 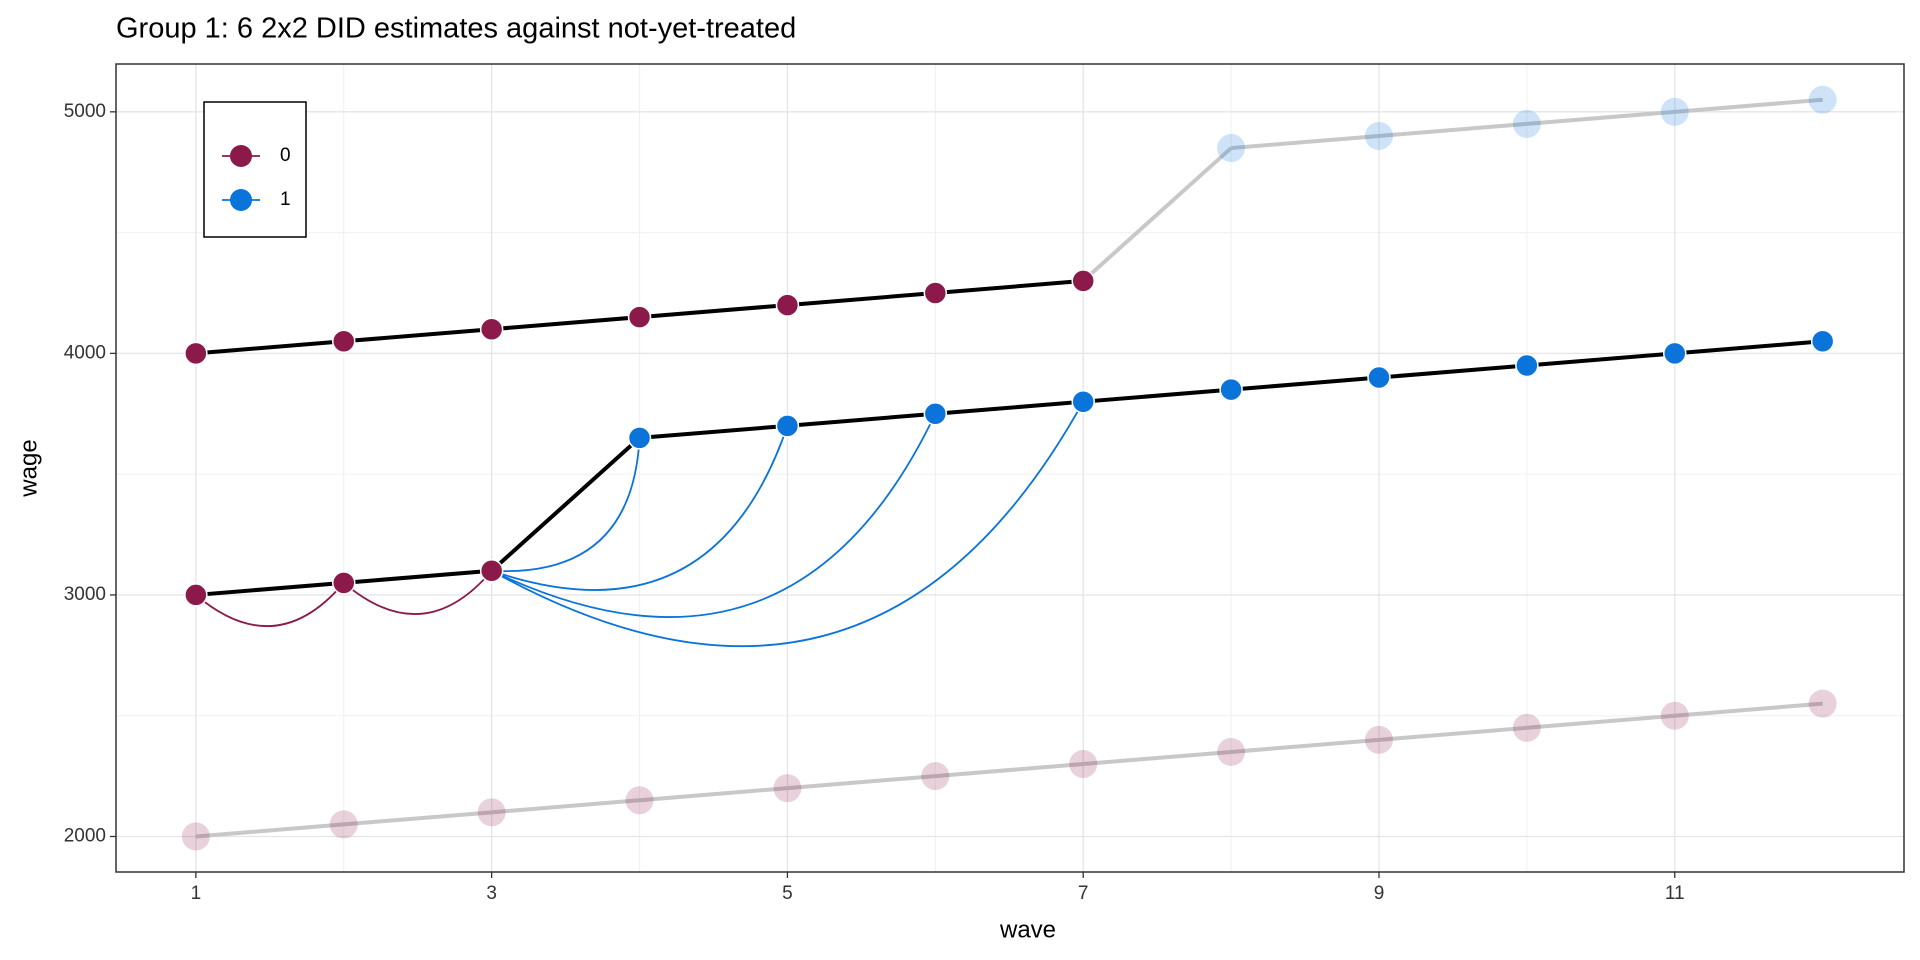 What do you see at coordinates (491, 893) in the screenshot?
I see `x-tick-label: 3` at bounding box center [491, 893].